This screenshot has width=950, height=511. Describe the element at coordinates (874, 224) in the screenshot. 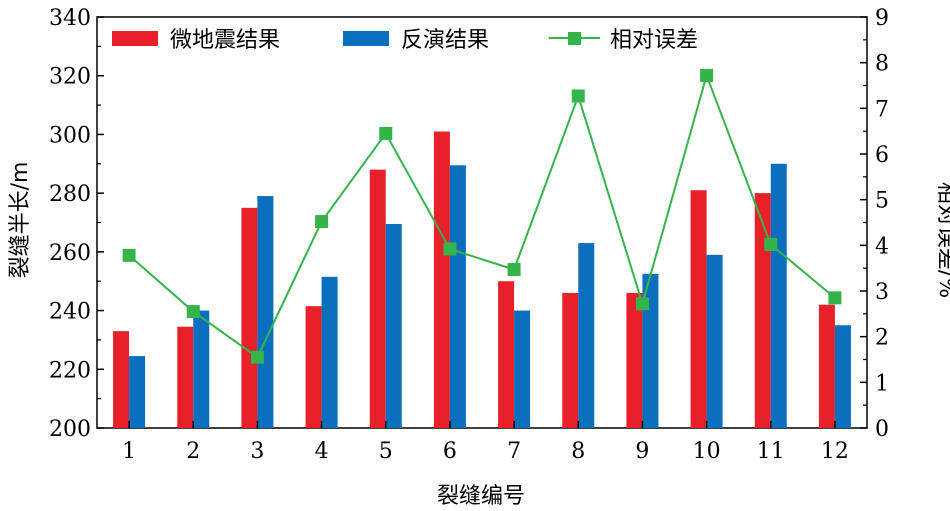

I see `right-axis-ticks: 0 1 2 3 4 5 6 7 8 9` at that location.